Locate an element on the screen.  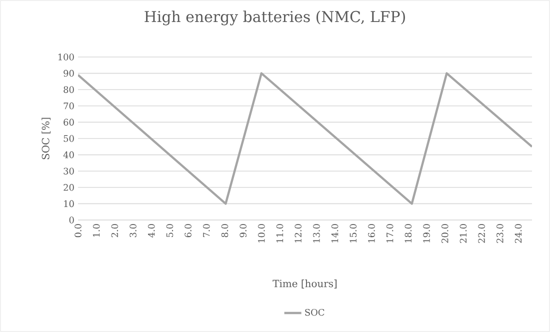
x-tick-label: 16.0 is located at coordinates (371, 233).